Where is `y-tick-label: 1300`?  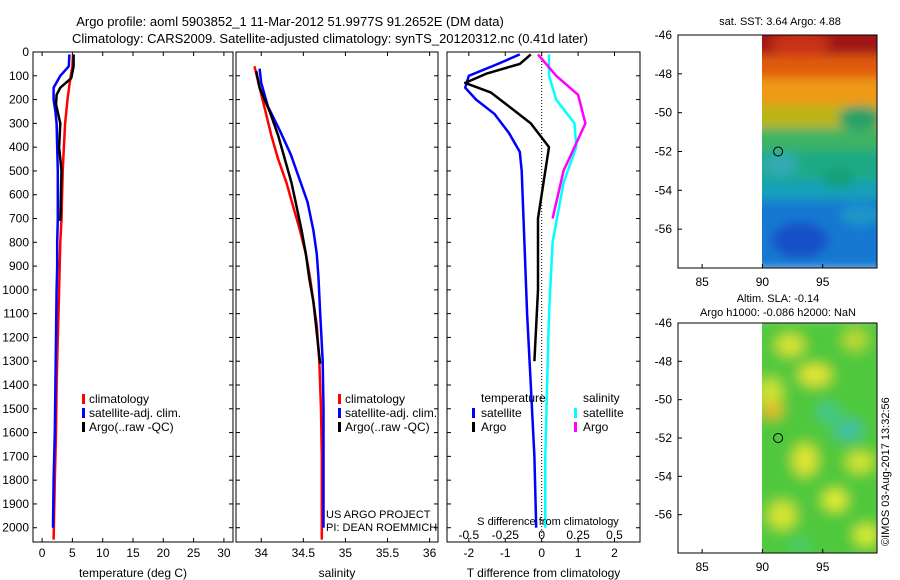 y-tick-label: 1300 is located at coordinates (15, 361).